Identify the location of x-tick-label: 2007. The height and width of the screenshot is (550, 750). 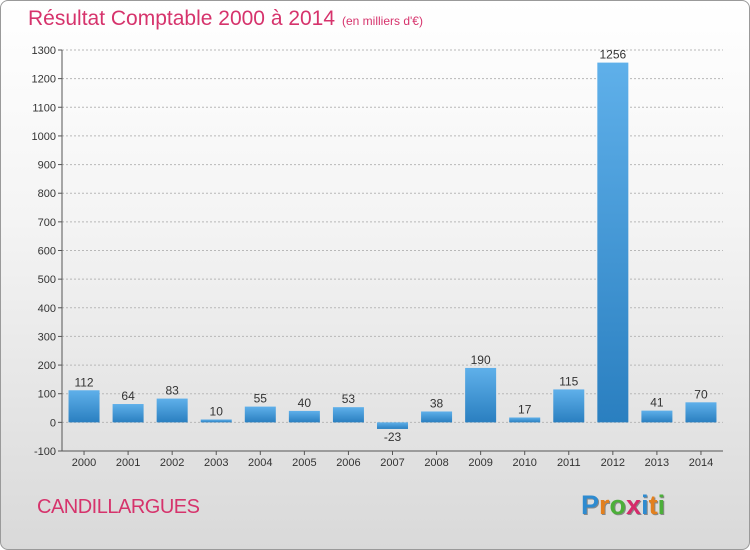
(392, 463).